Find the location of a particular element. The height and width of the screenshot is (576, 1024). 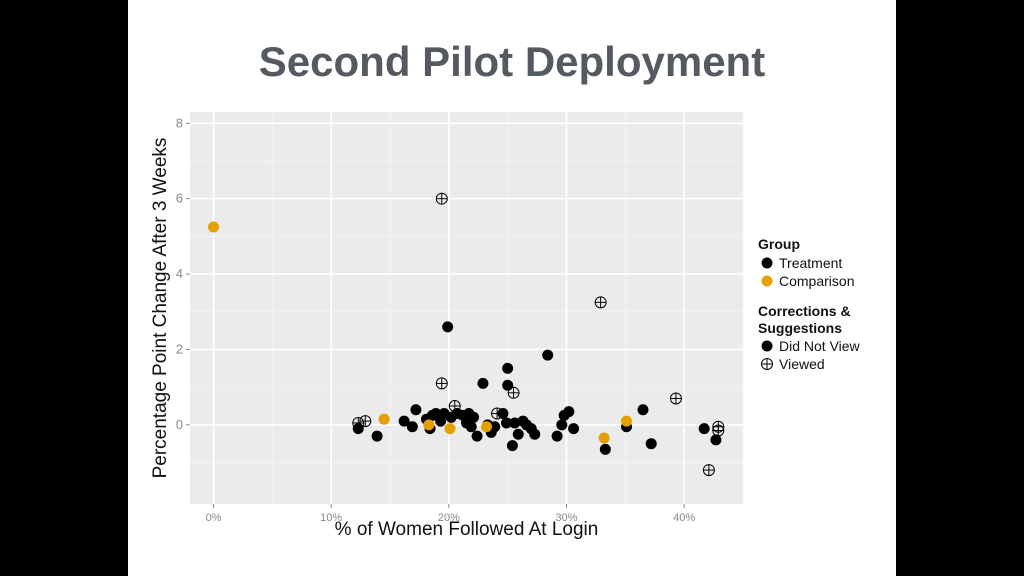

legend-corrections-title-line1: Corrections & is located at coordinates (804, 311).